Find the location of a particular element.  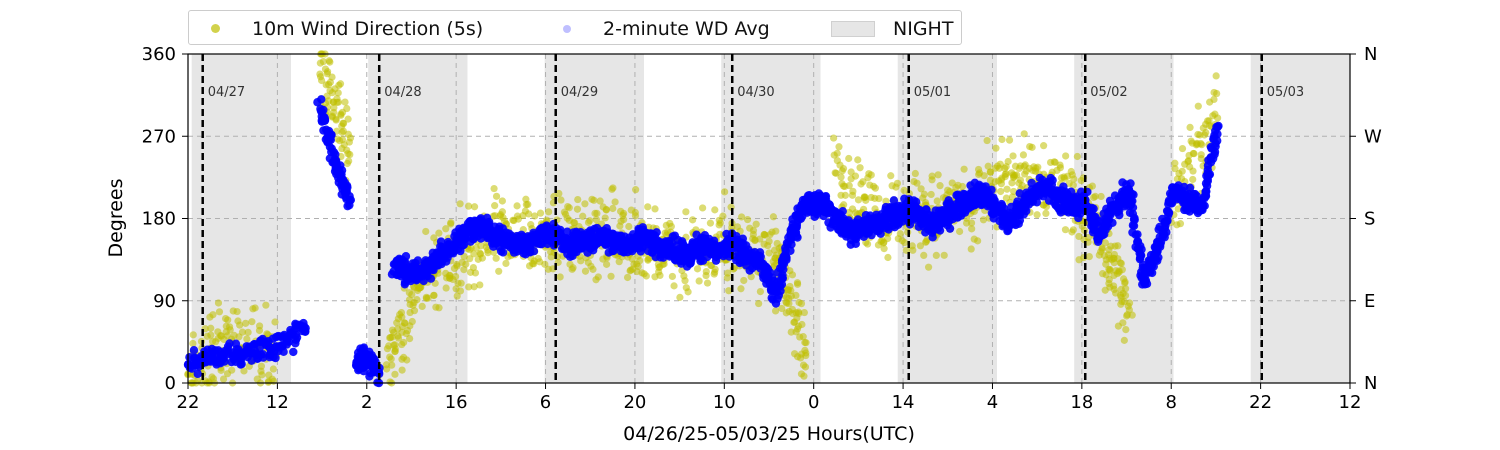

y-tick-label-right: S is located at coordinates (1369, 219).